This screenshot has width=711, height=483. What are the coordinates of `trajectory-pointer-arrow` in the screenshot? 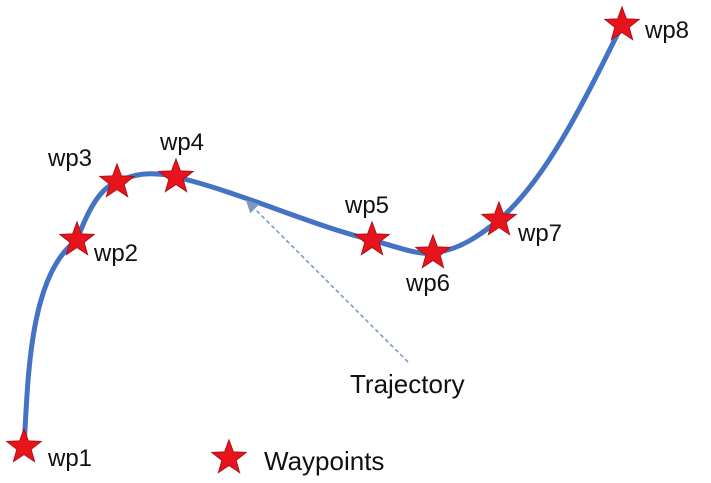 It's located at (327, 281).